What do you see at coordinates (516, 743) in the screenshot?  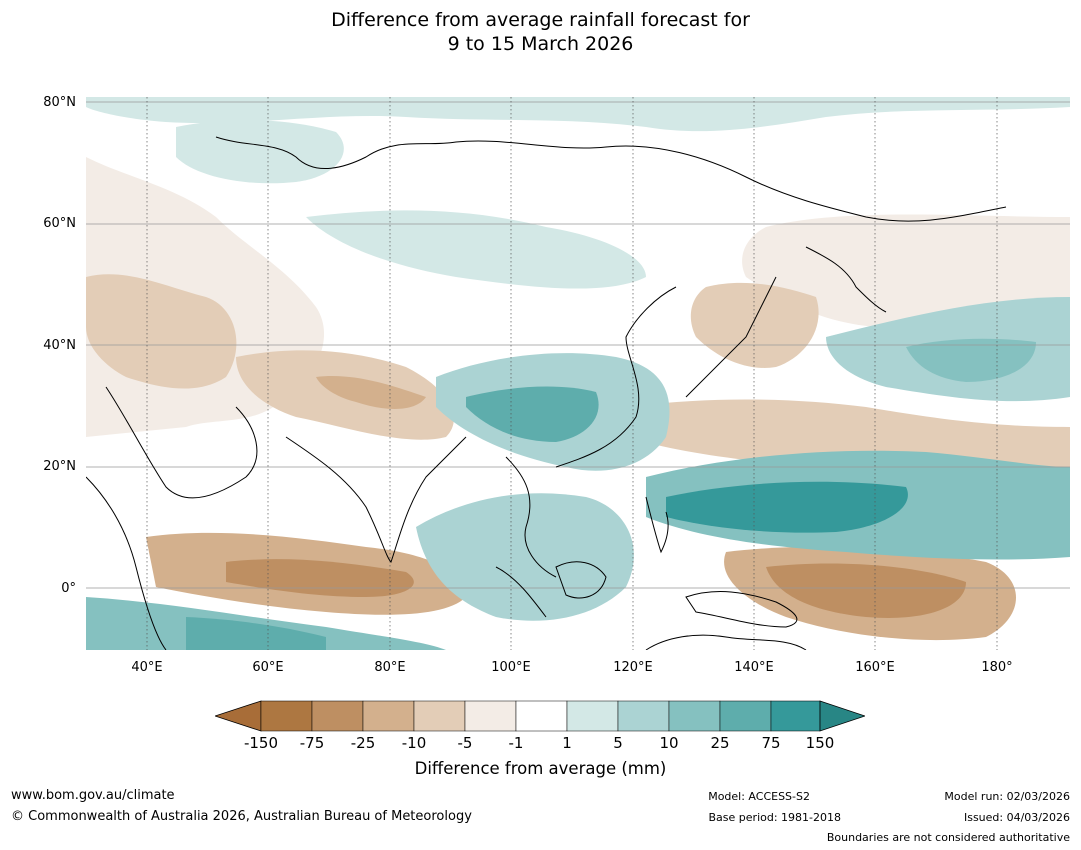 I see `legend-tick-label: -1` at bounding box center [516, 743].